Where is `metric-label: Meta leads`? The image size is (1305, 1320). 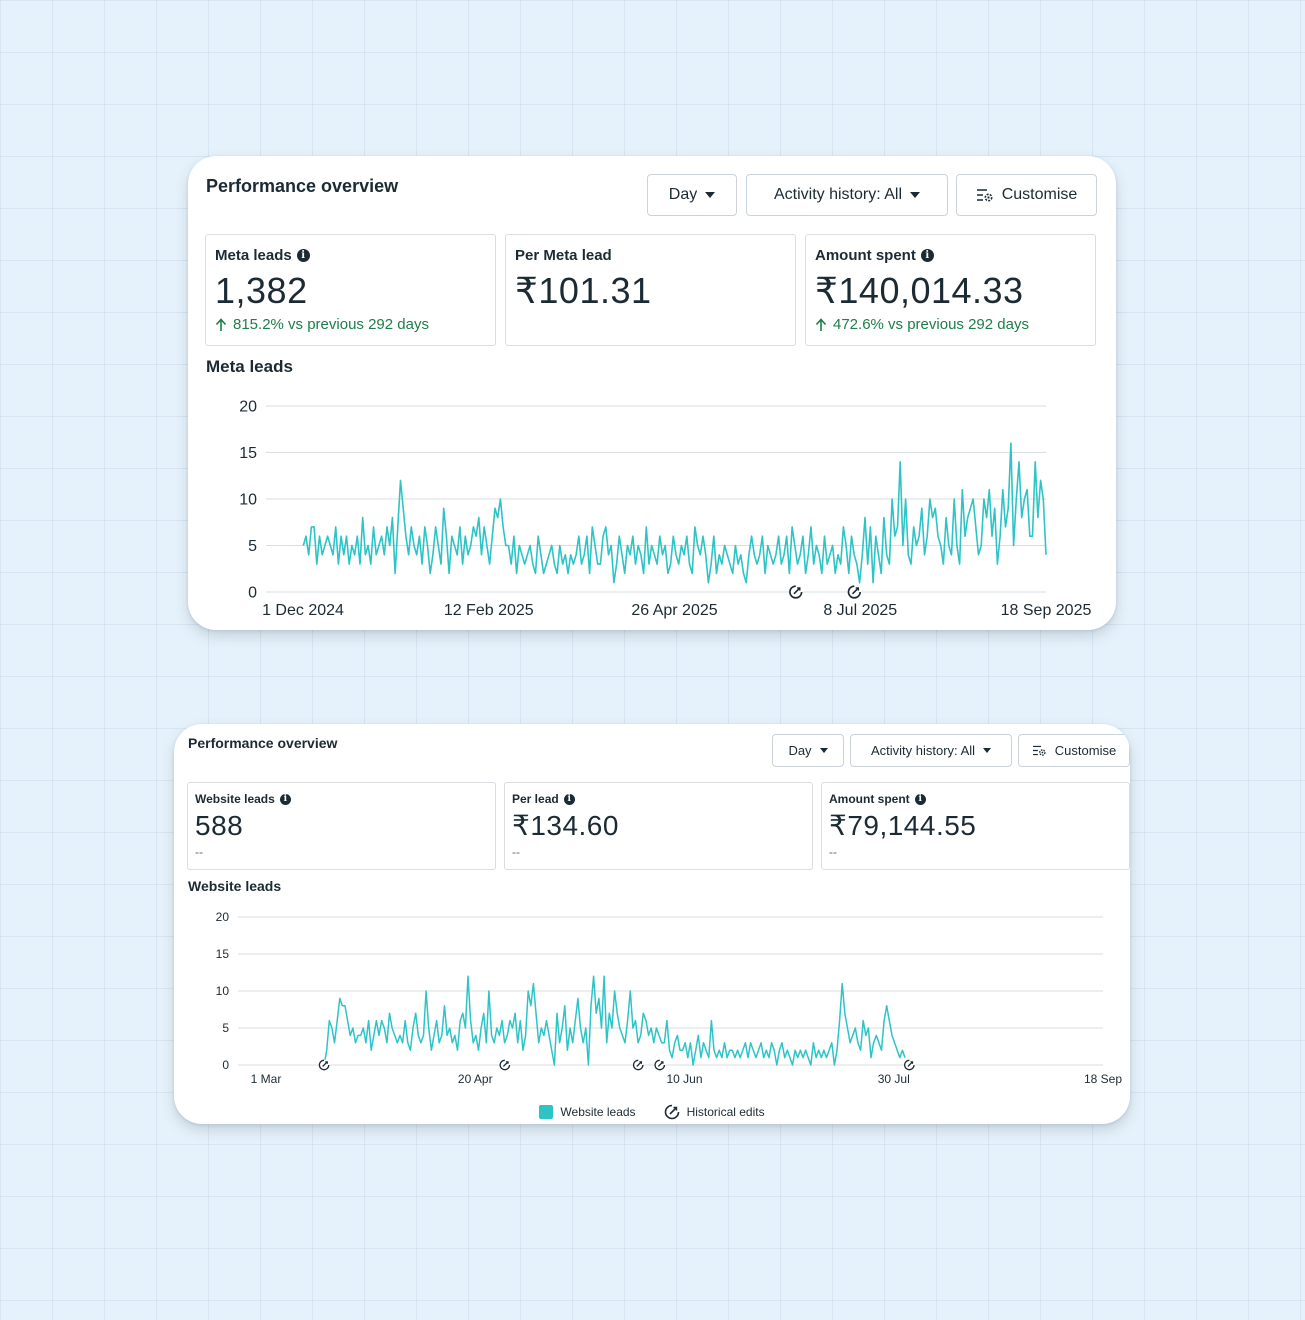 metric-label: Meta leads is located at coordinates (253, 255).